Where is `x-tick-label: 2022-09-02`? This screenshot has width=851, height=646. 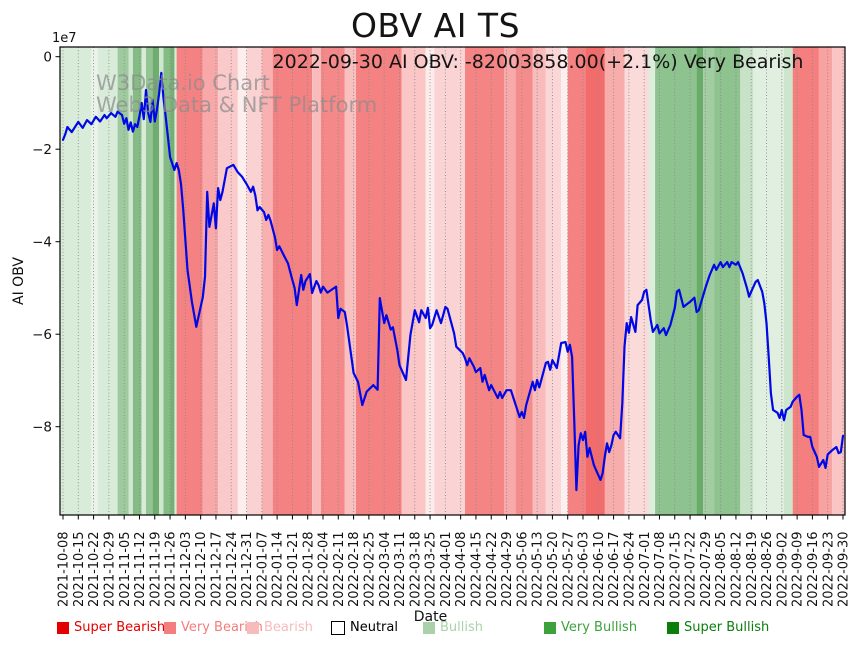 x-tick-label: 2022-09-02 is located at coordinates (782, 569).